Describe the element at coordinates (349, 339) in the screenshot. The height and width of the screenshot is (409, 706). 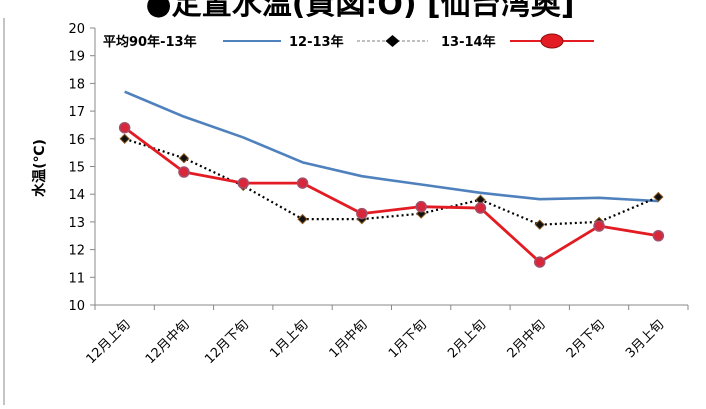
I see `x-tick-label: 1月中旬` at that location.